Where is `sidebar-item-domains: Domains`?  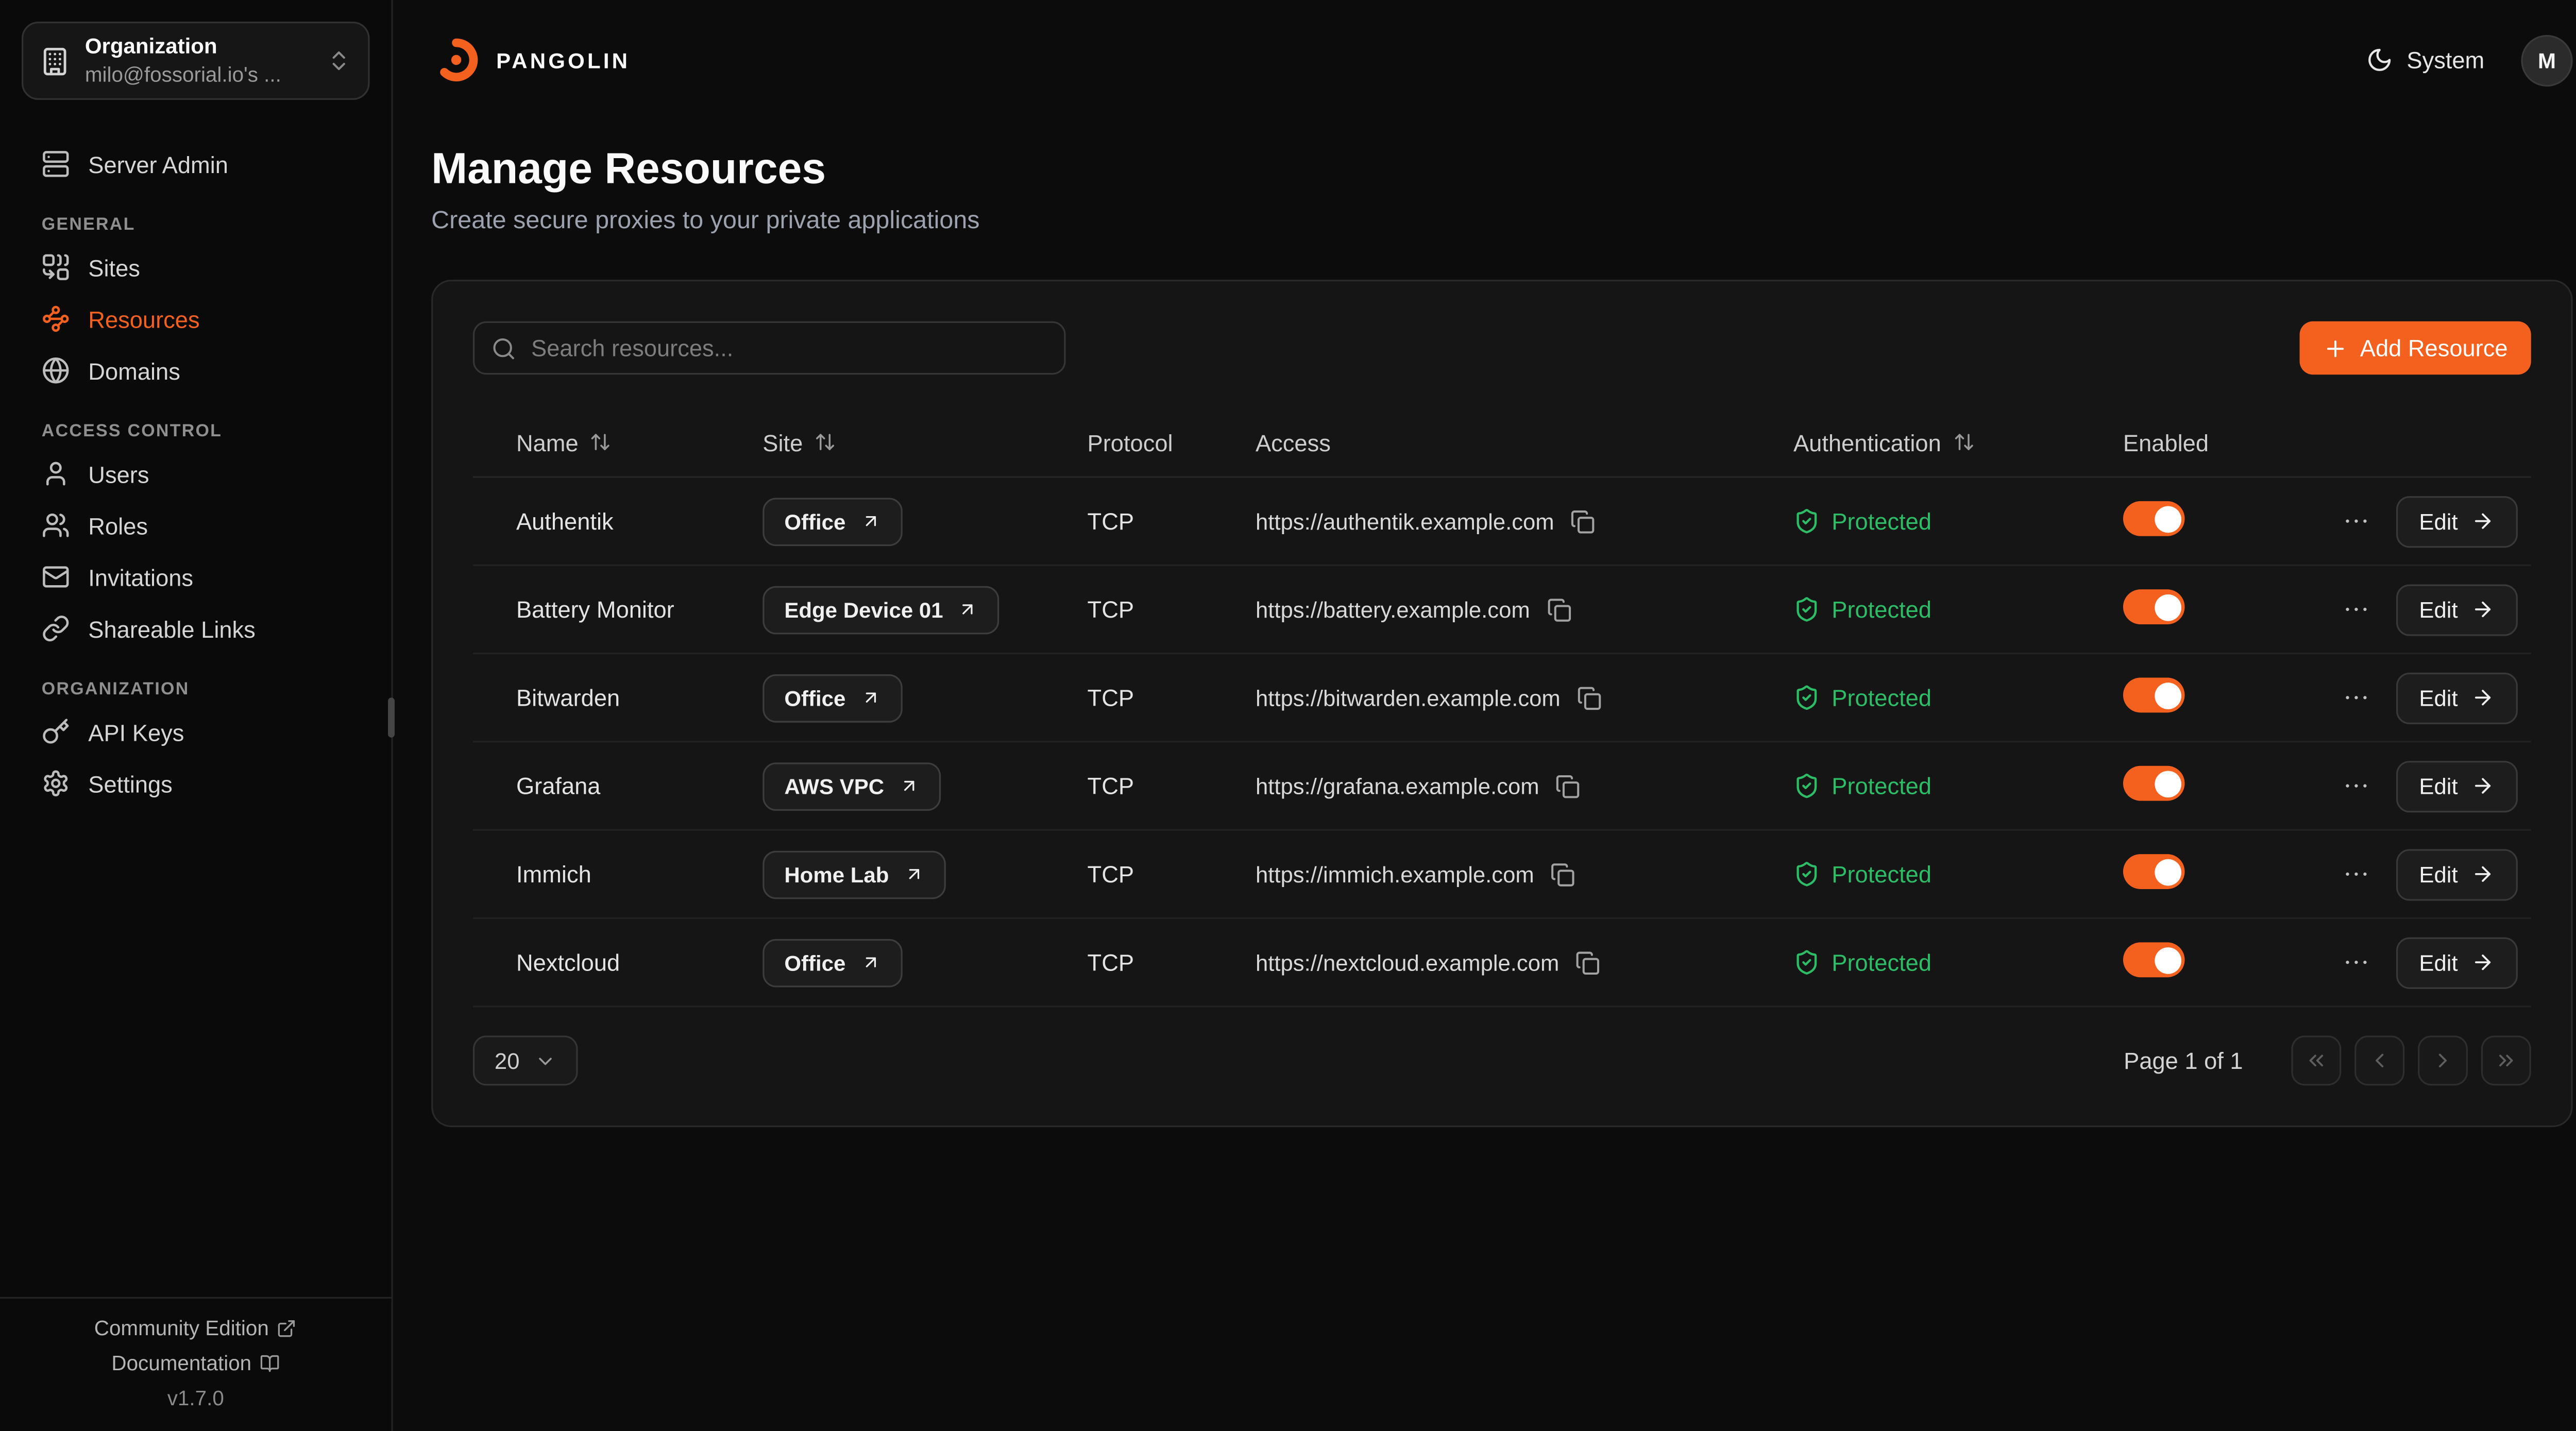 sidebar-item-domains: Domains is located at coordinates (196, 370).